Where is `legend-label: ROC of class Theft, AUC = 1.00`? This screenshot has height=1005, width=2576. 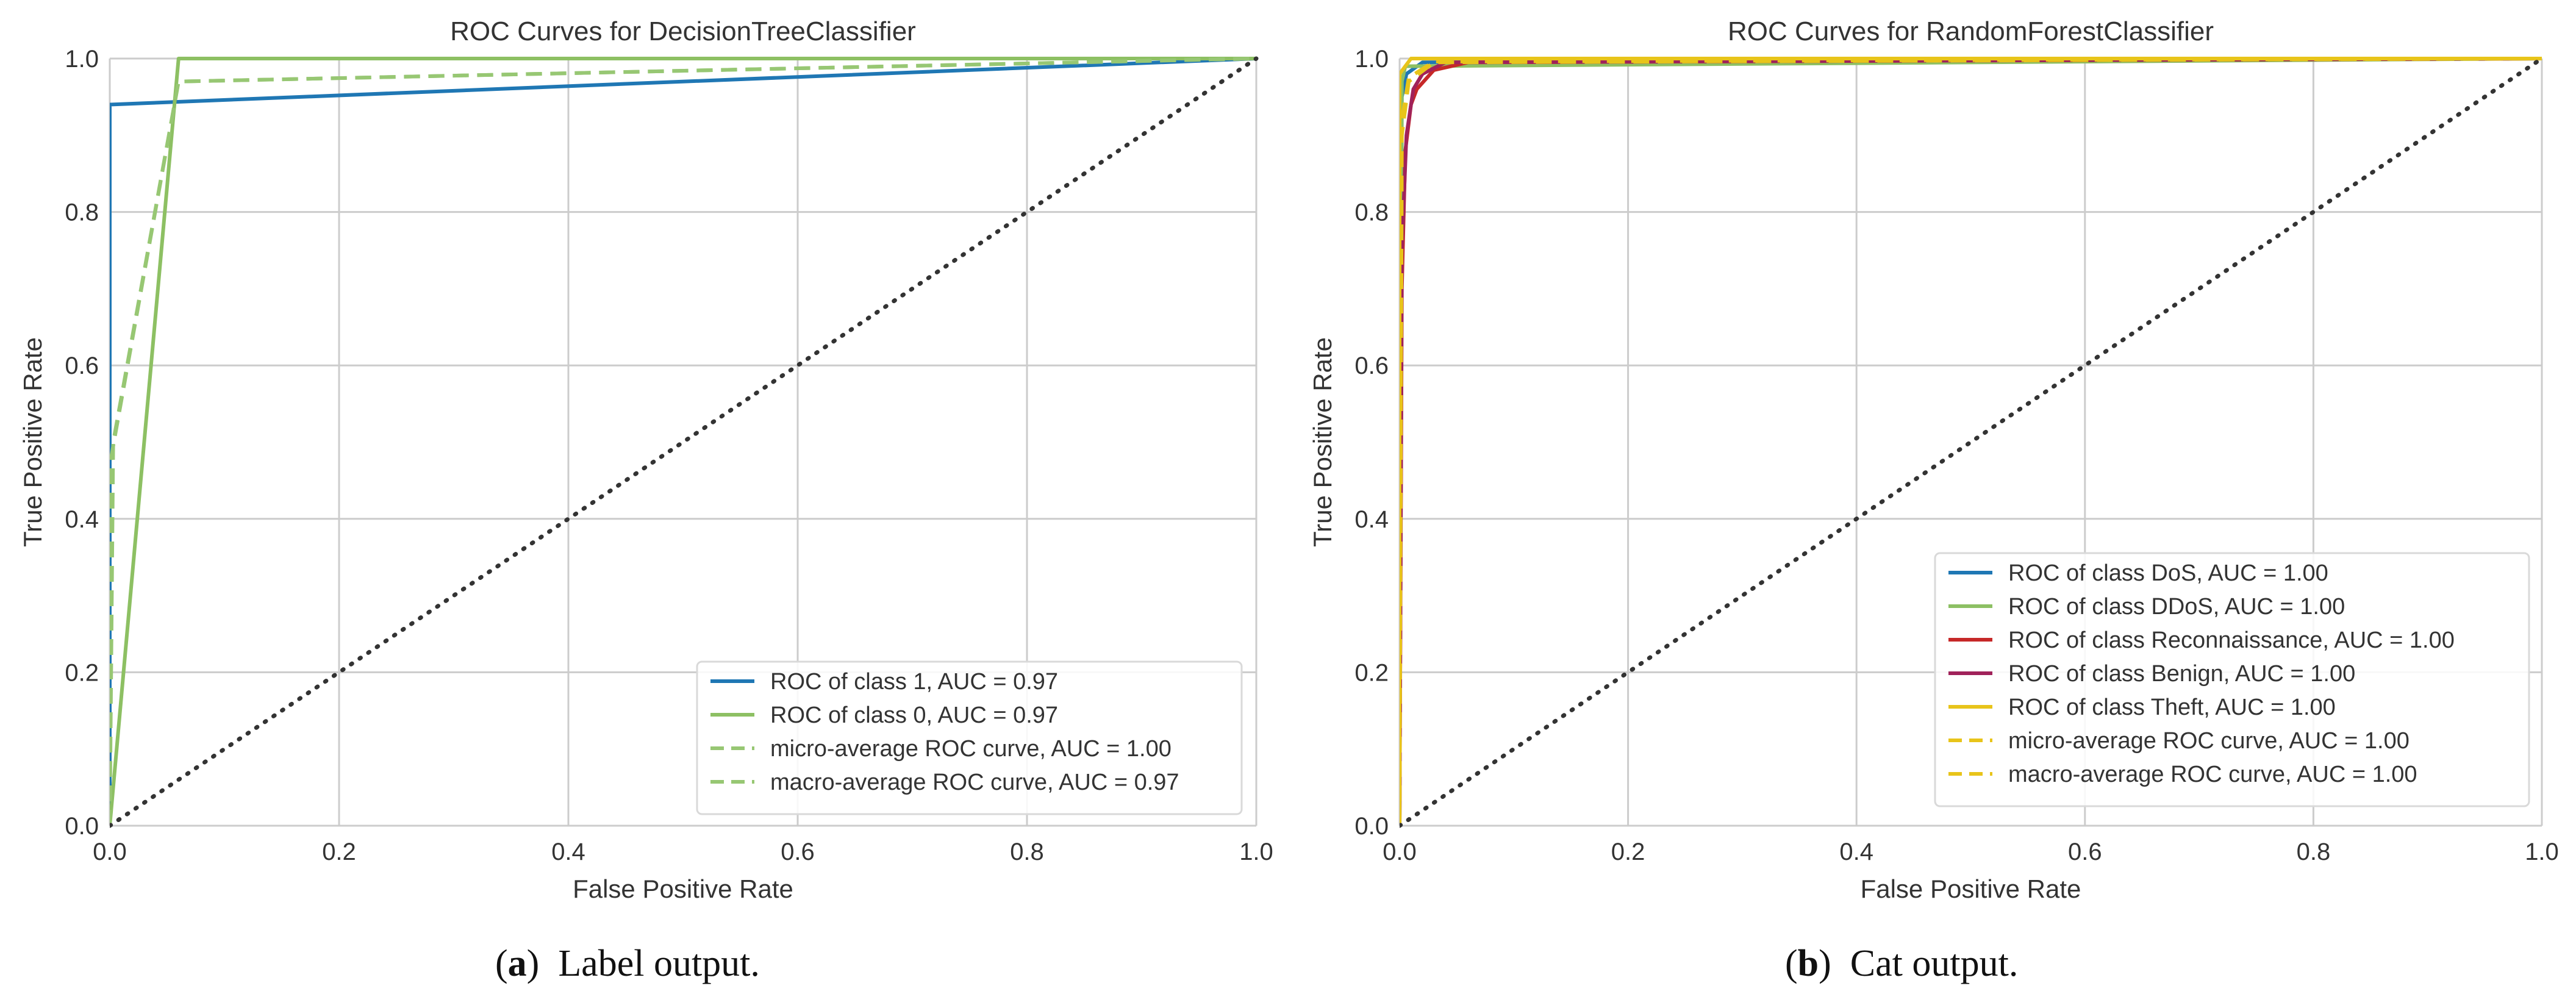
legend-label: ROC of class Theft, AUC = 1.00 is located at coordinates (2172, 707).